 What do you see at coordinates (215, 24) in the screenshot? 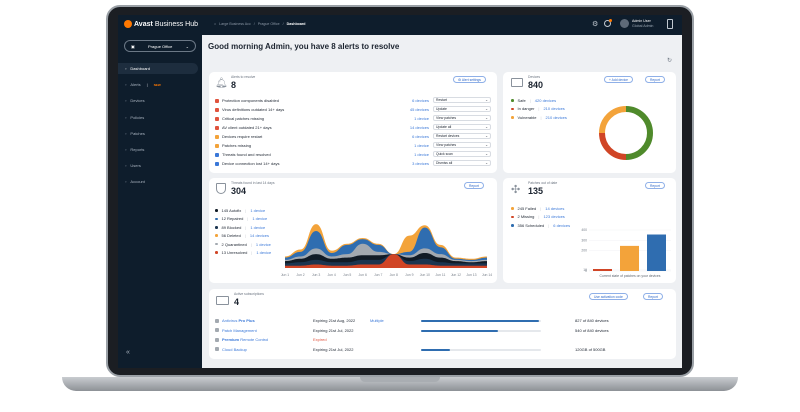
I see `home-icon: ⌂` at bounding box center [215, 24].